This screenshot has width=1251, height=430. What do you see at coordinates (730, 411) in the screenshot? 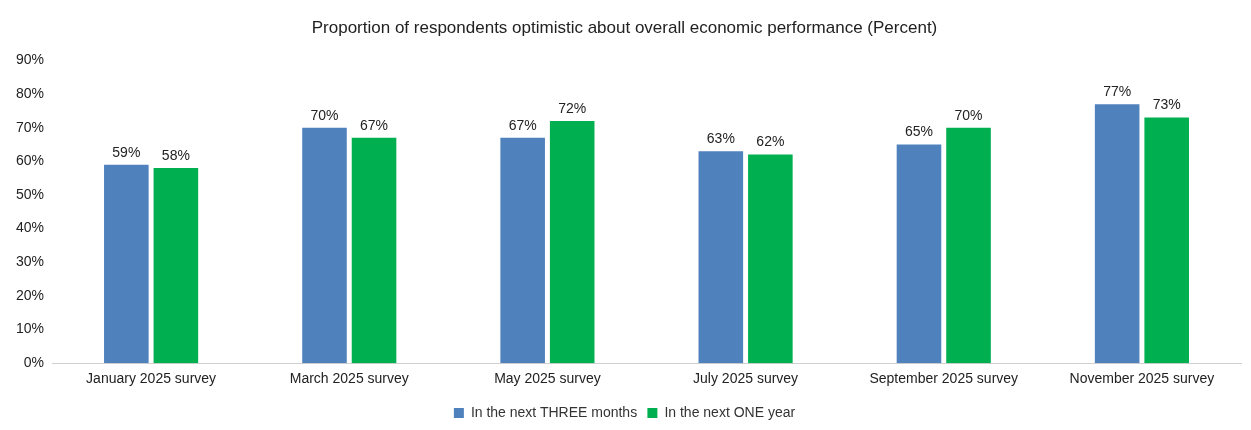
I see `legend-label: In the next ONE year` at bounding box center [730, 411].